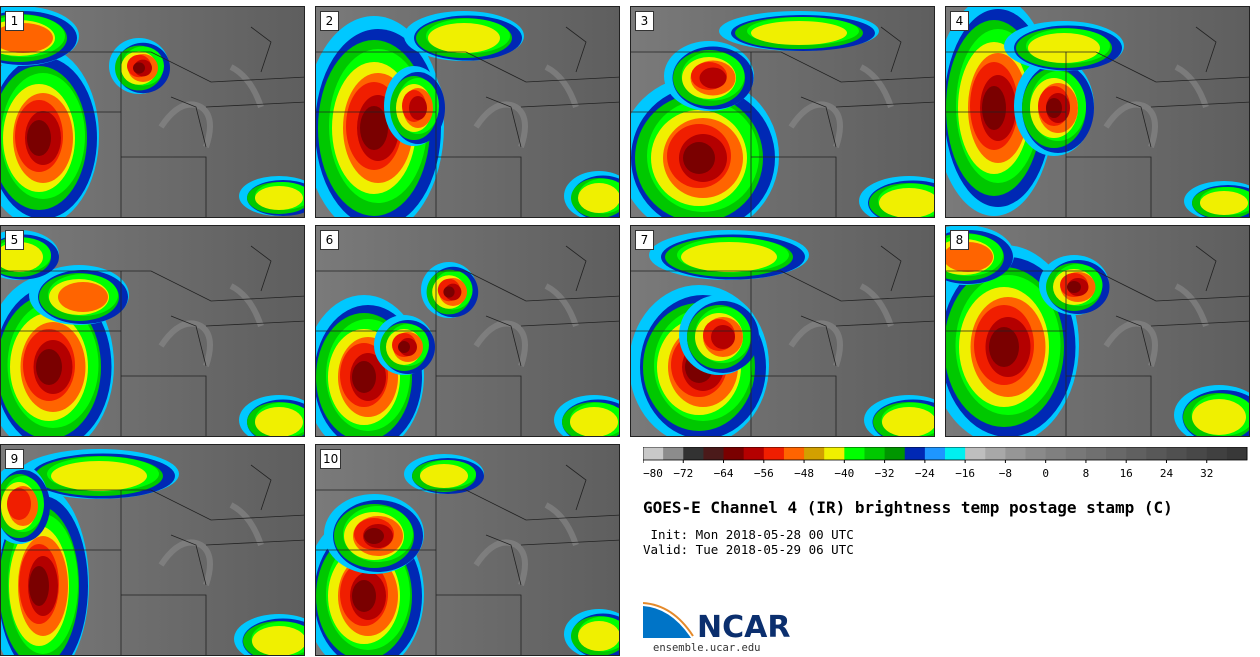 Image resolution: width=1260 pixels, height=657 pixels. I want to click on site-url: ensemble.ucar.edu, so click(707, 648).